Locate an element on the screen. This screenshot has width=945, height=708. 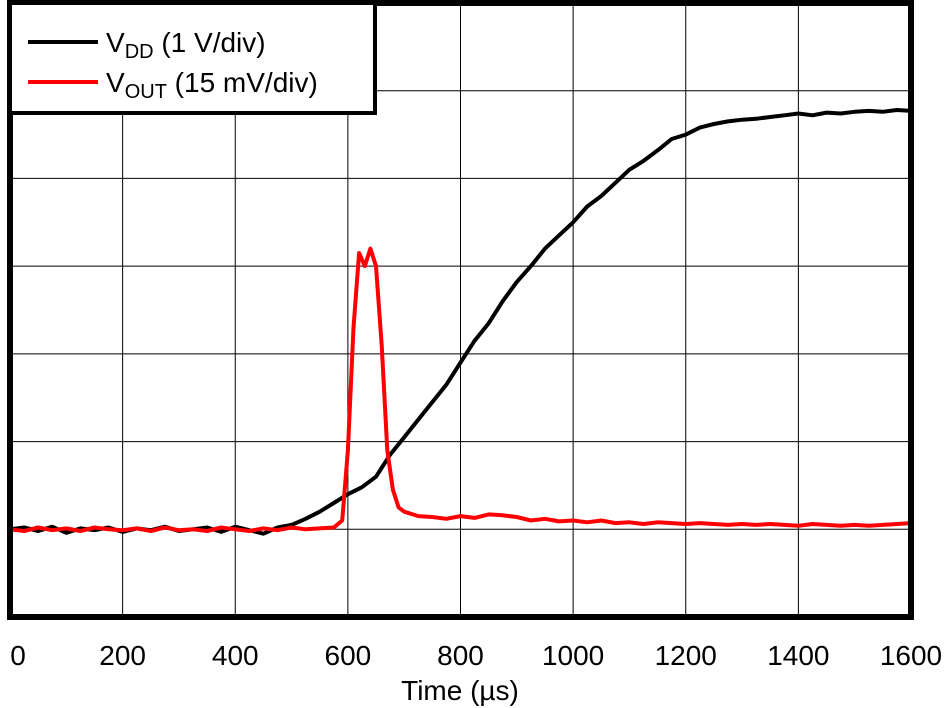
x-tick-labels: 0 200 400 600 800 1000 1200 1400 1600 is located at coordinates (476, 655).